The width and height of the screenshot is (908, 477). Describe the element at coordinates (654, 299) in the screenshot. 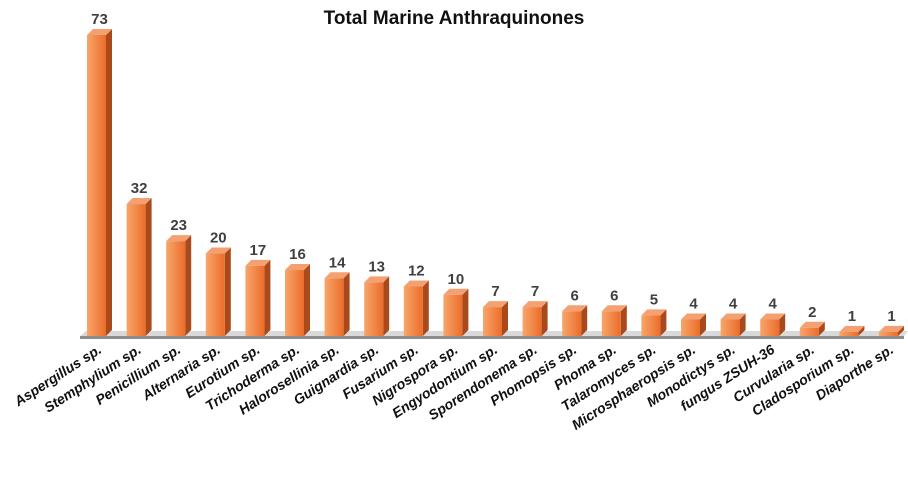

I see `bar-value-label: 5` at that location.